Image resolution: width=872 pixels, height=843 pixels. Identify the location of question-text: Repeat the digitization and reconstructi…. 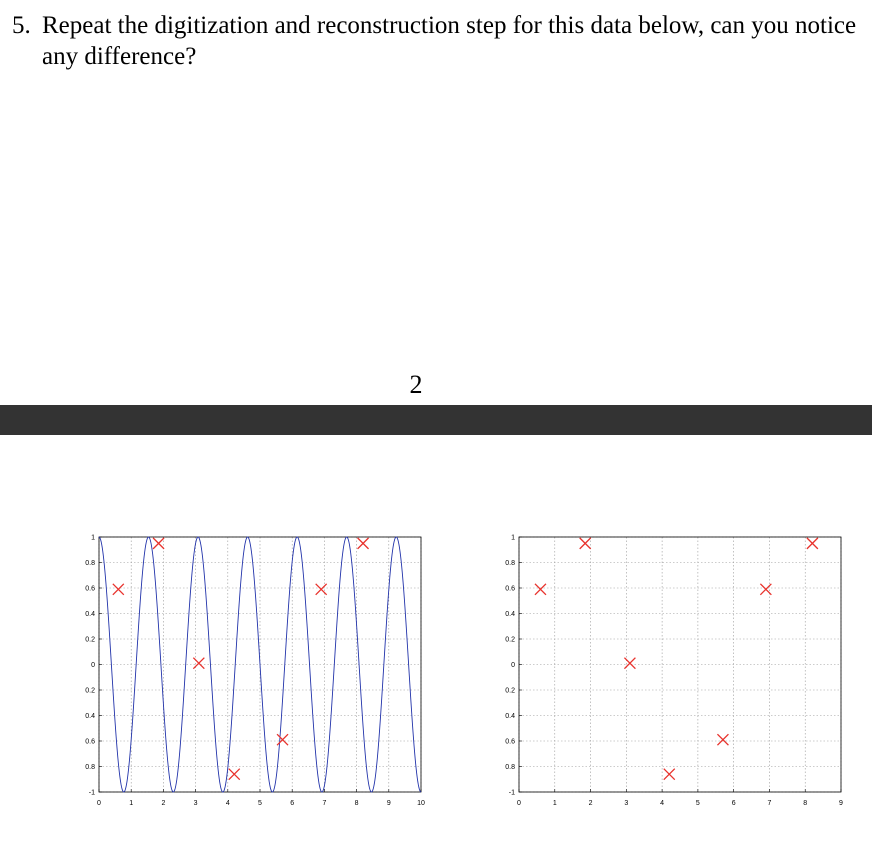
(449, 41).